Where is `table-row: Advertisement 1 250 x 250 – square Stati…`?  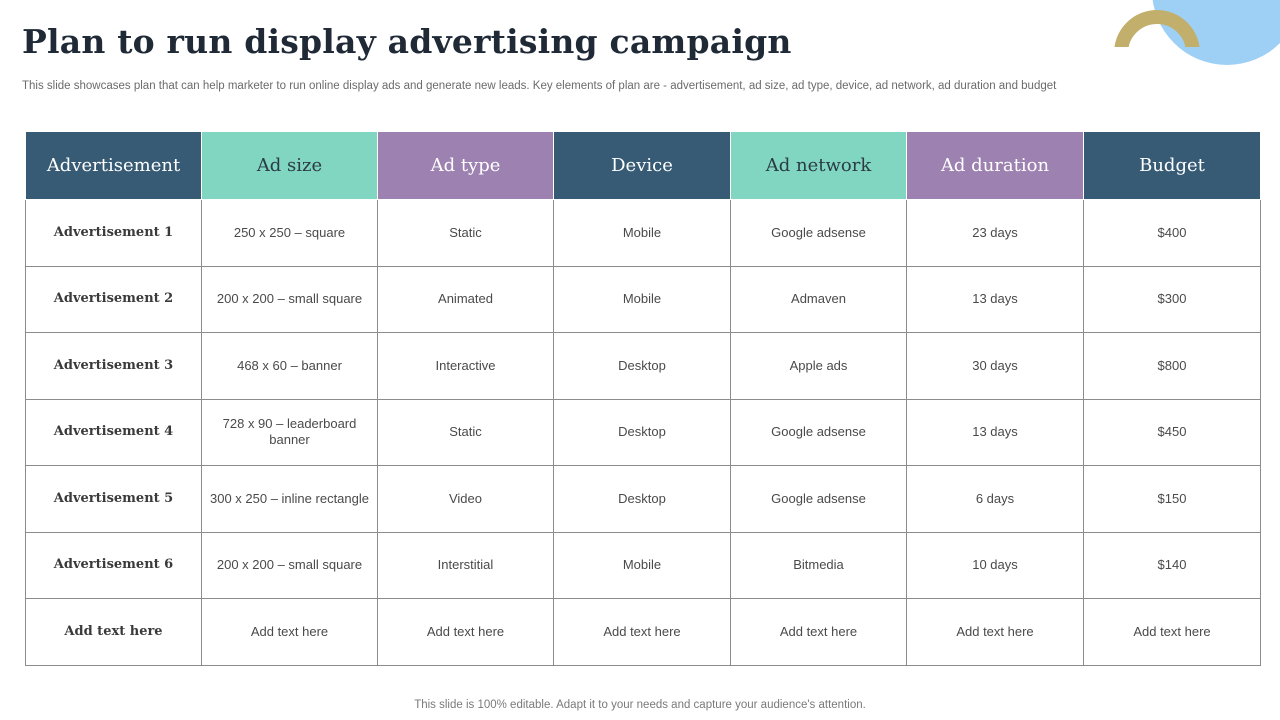 table-row: Advertisement 1 250 x 250 – square Stati… is located at coordinates (643, 233).